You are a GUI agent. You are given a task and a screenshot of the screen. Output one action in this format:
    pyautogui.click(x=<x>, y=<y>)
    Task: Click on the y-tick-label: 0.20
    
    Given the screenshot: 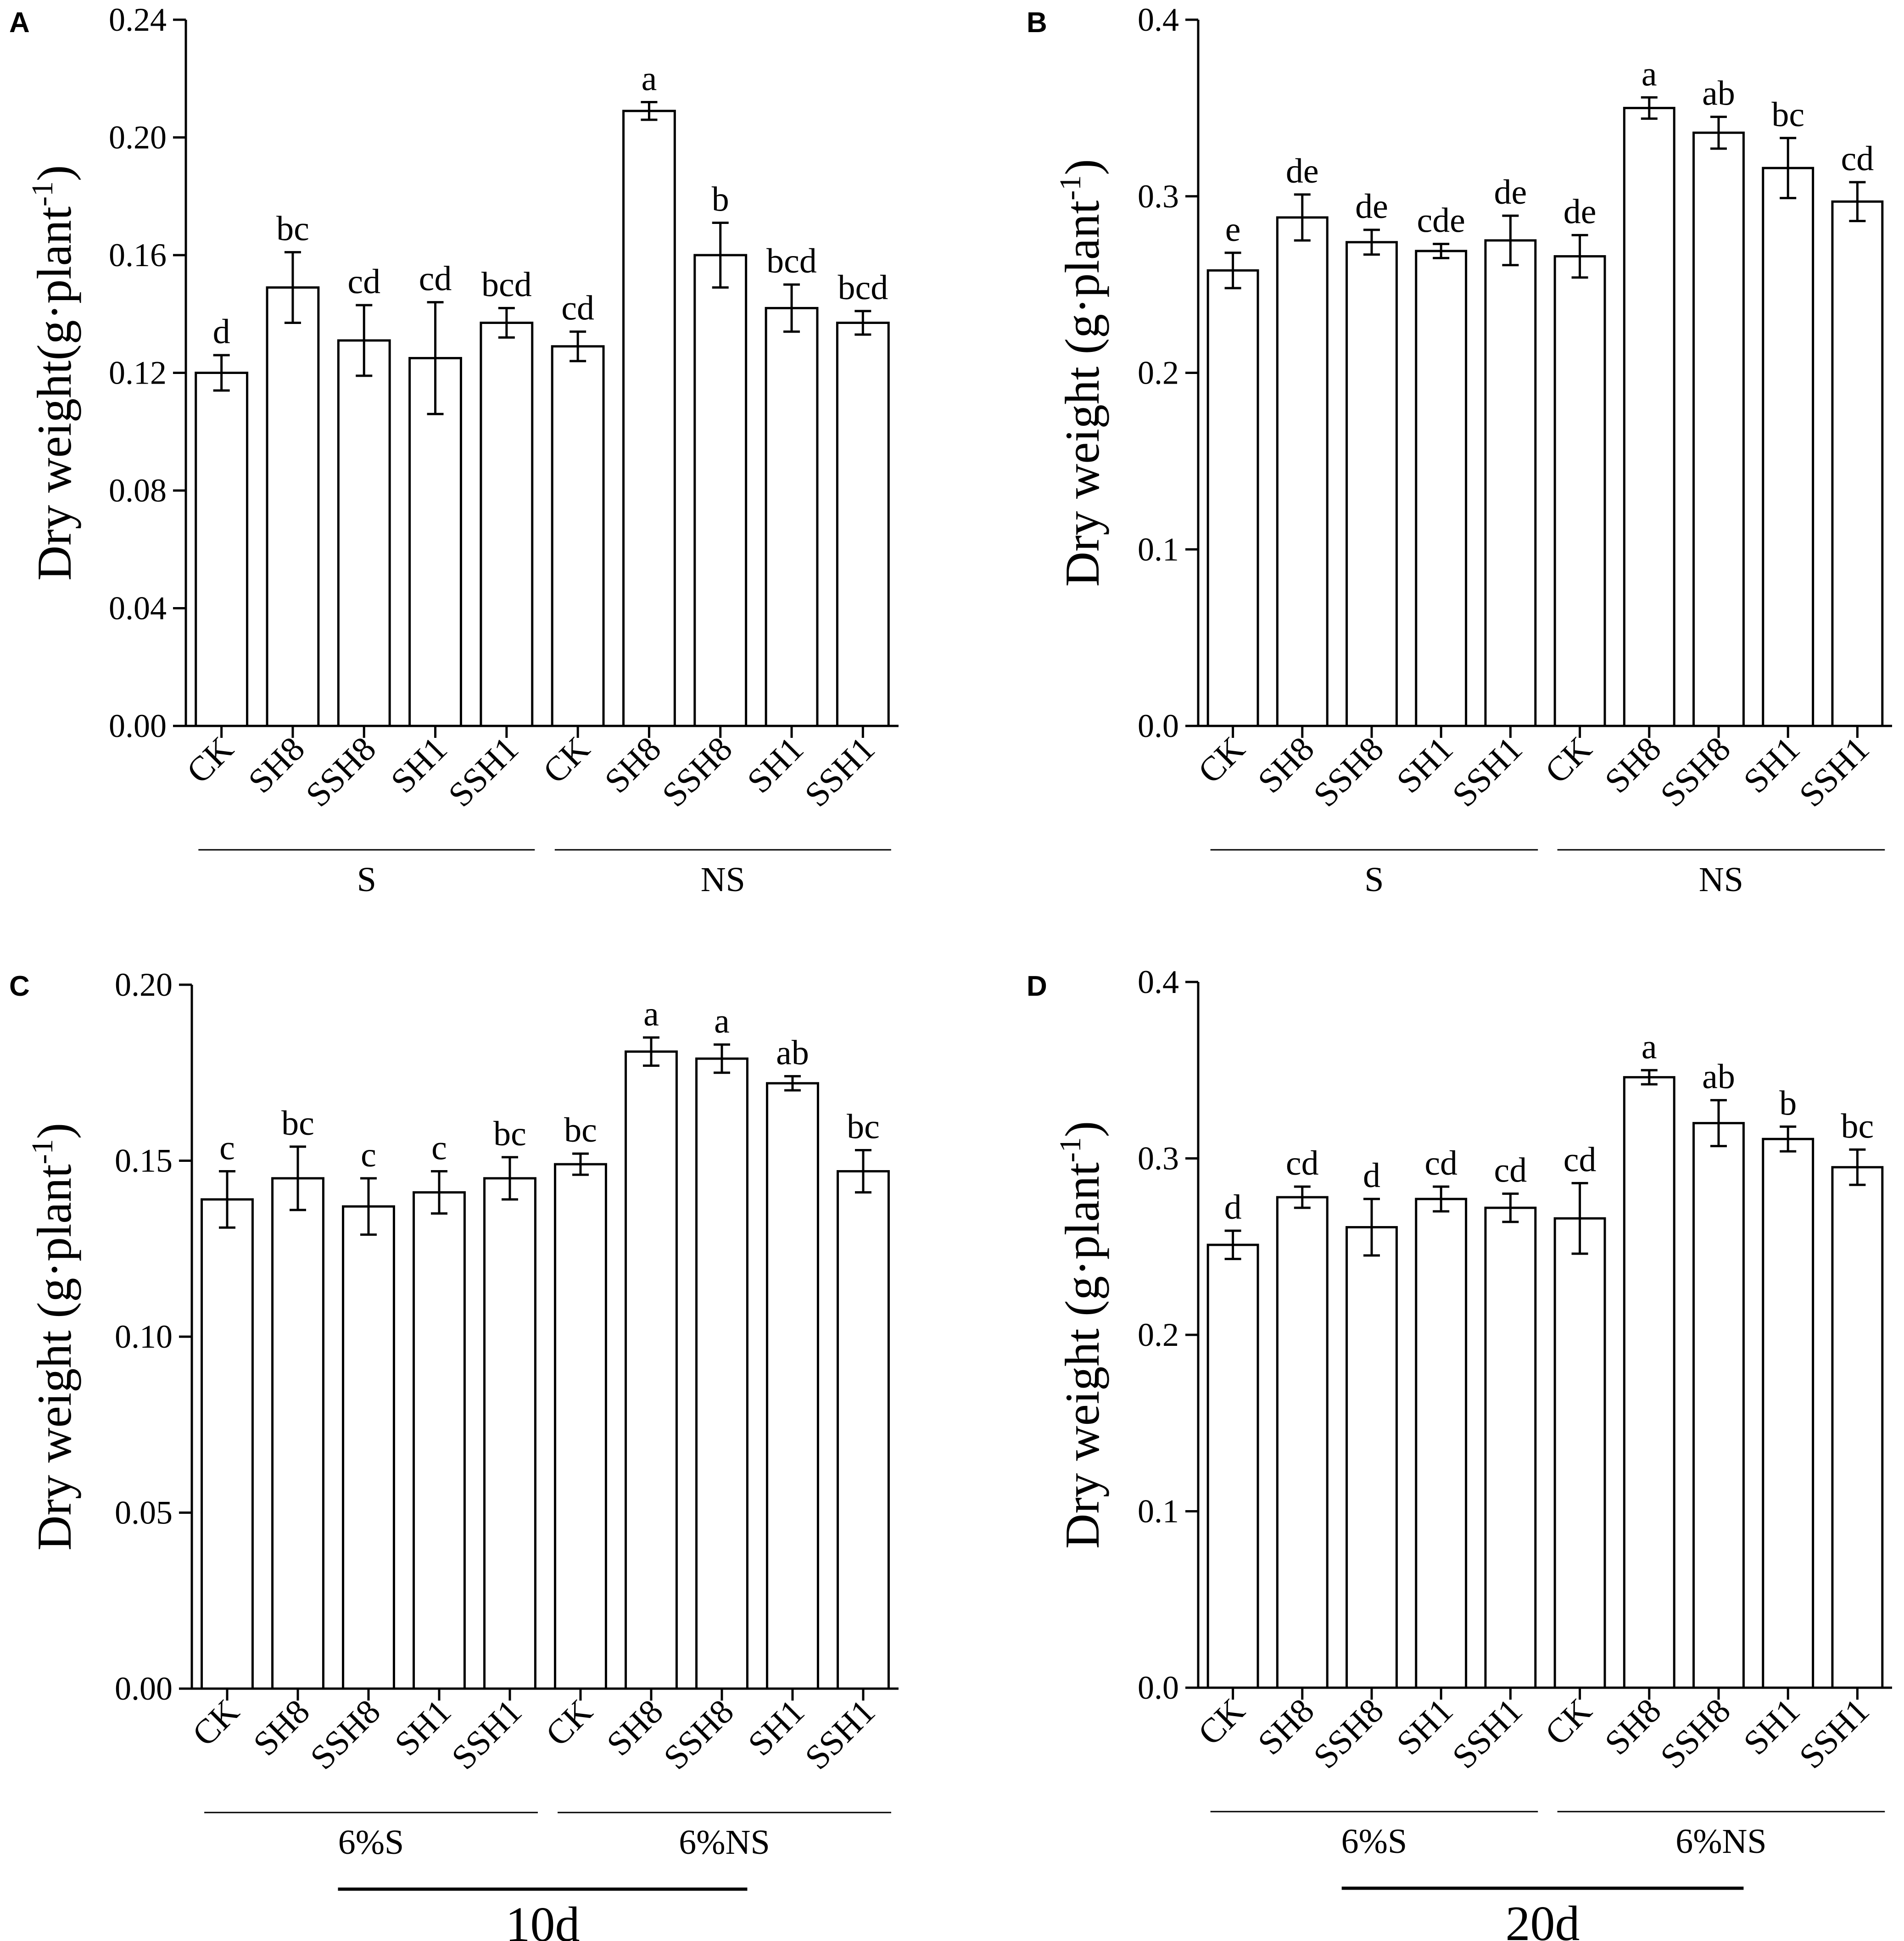 What is the action you would take?
    pyautogui.click(x=144, y=985)
    